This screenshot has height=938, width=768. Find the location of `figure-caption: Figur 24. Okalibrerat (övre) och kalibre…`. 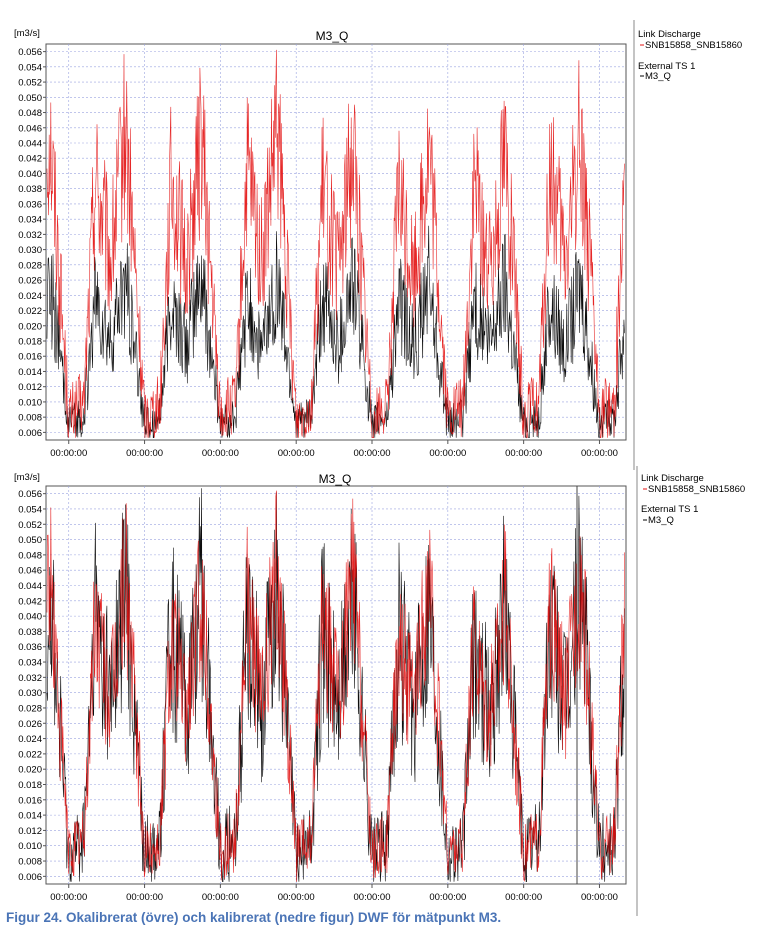

figure-caption: Figur 24. Okalibrerat (övre) och kalibre… is located at coordinates (254, 917).